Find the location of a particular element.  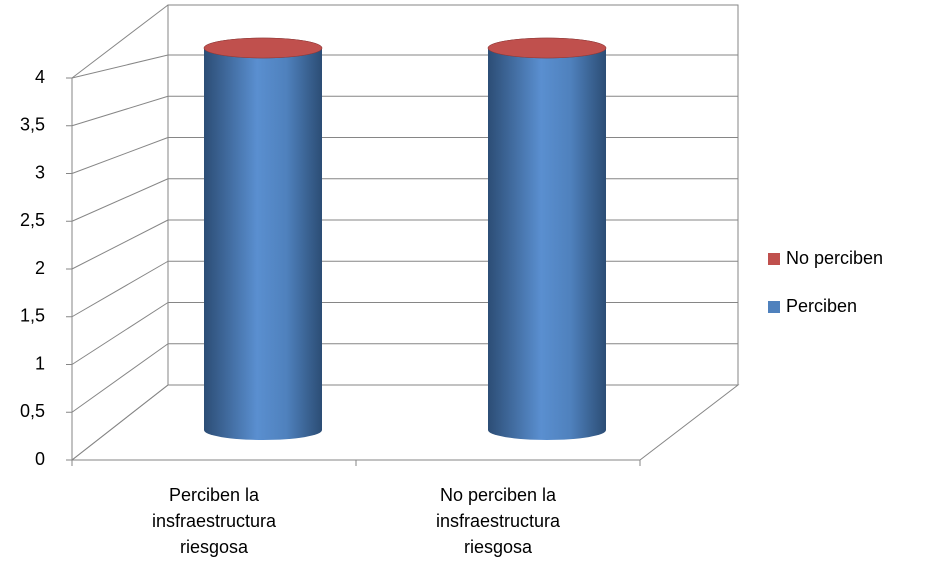

y-tick-label: 3 is located at coordinates (40, 172).